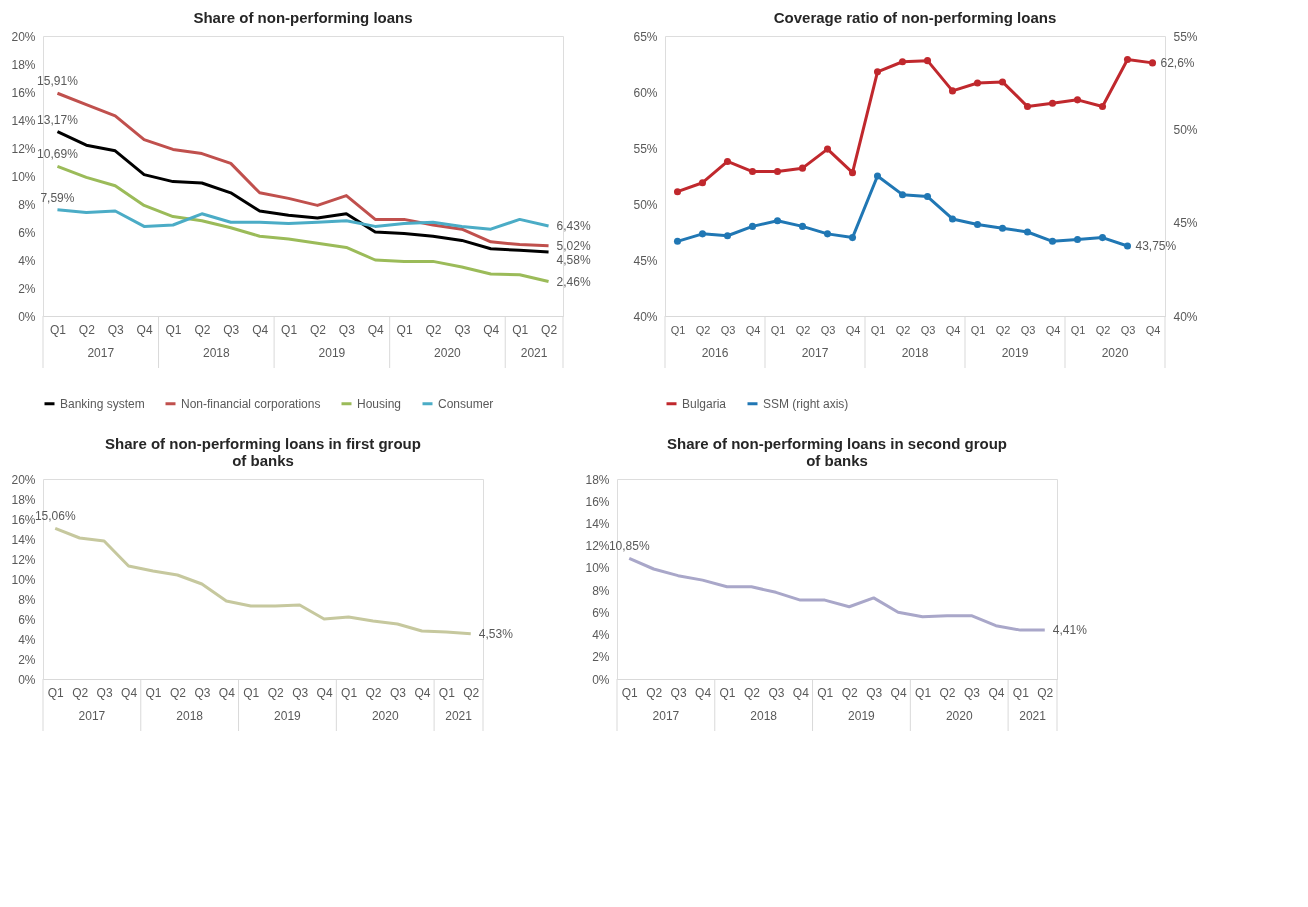 The width and height of the screenshot is (1308, 907). I want to click on y-tick-label: 60%, so click(645, 92).